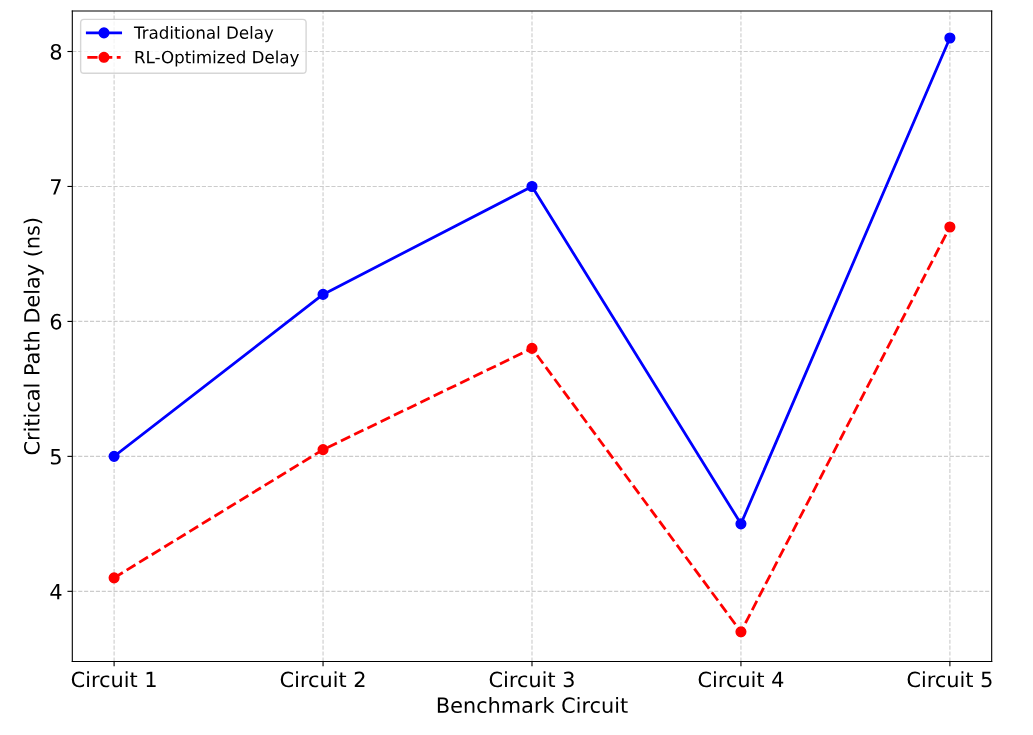 This screenshot has height=735, width=1033. I want to click on y-axis-title: Critical Path Delay (ns), so click(33, 336).